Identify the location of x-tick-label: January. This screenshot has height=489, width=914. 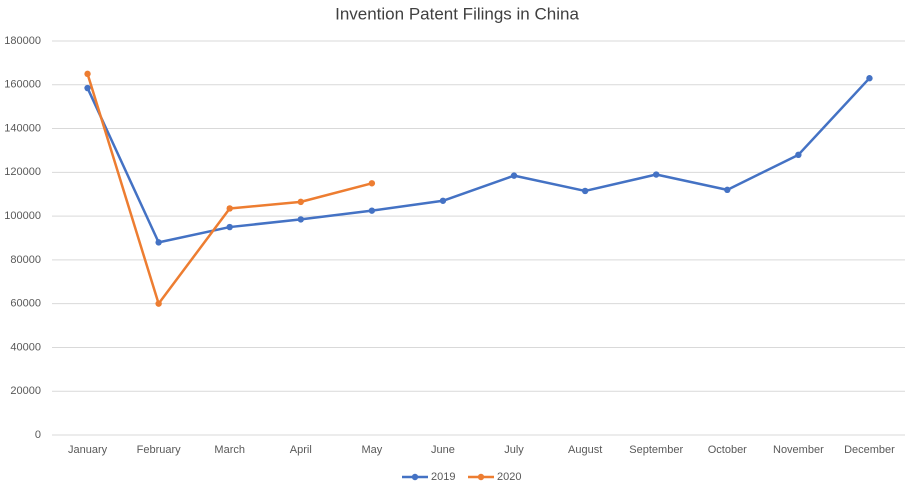
(88, 450).